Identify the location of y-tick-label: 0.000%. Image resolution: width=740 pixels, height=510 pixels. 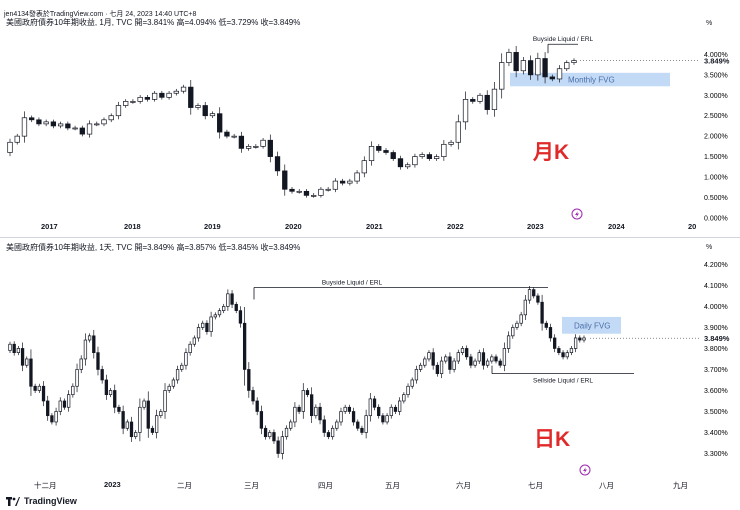
(716, 218).